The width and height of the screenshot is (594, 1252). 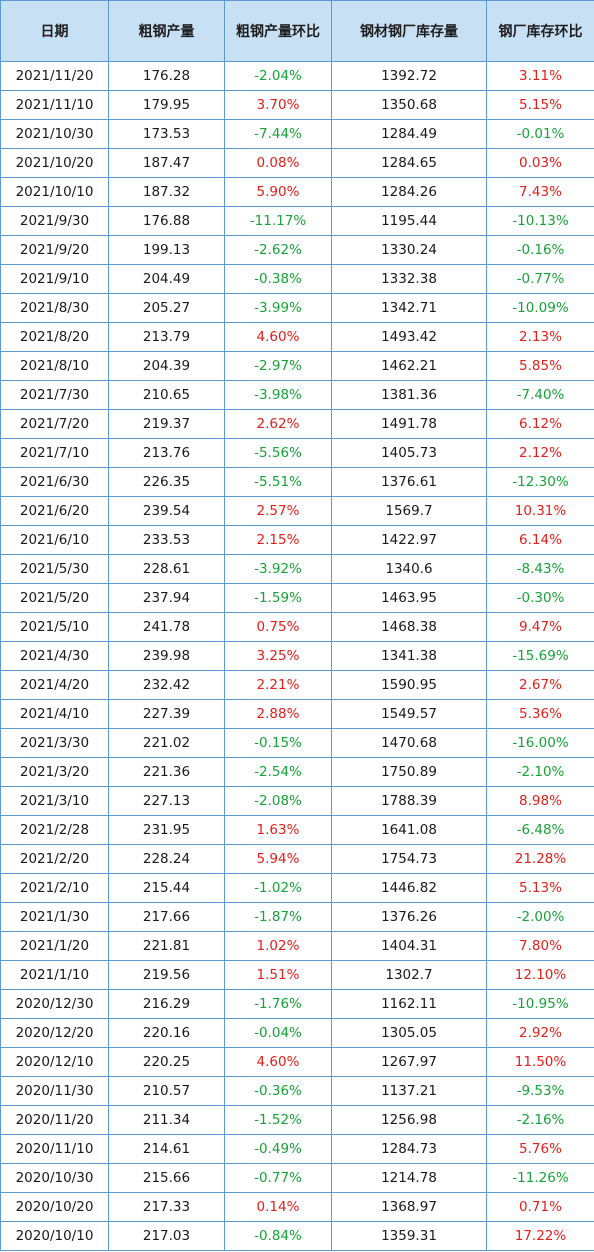 I want to click on crude-steel-output-cell: 216.29, so click(x=166, y=1004).